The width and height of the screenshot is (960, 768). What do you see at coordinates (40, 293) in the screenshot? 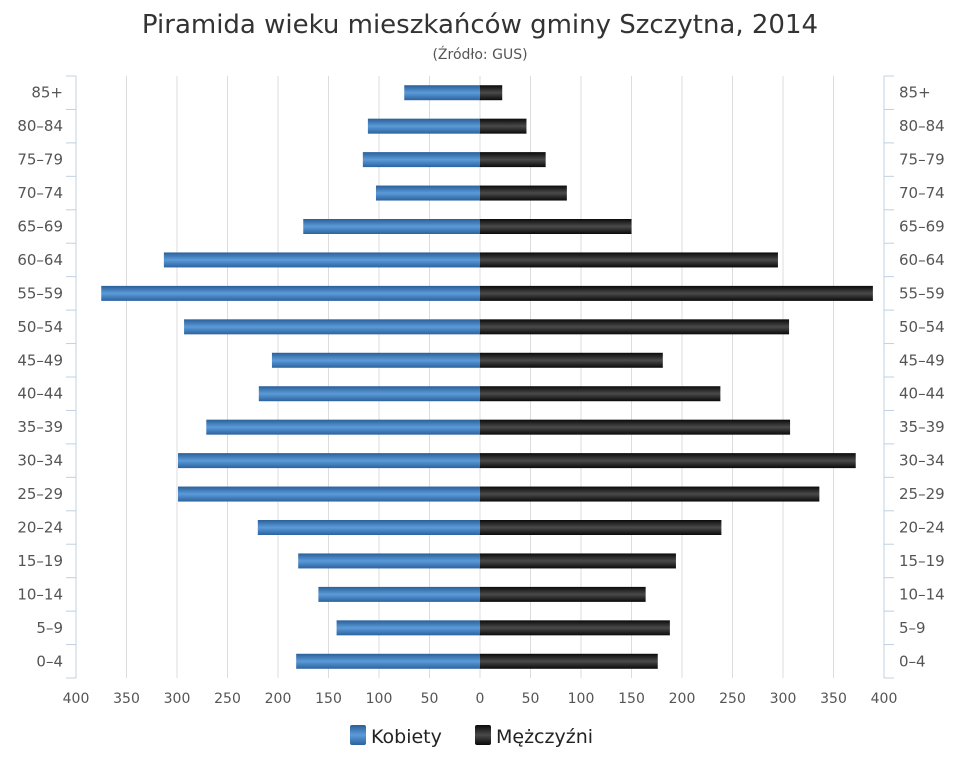
I see `category-label-left: 55–59` at bounding box center [40, 293].